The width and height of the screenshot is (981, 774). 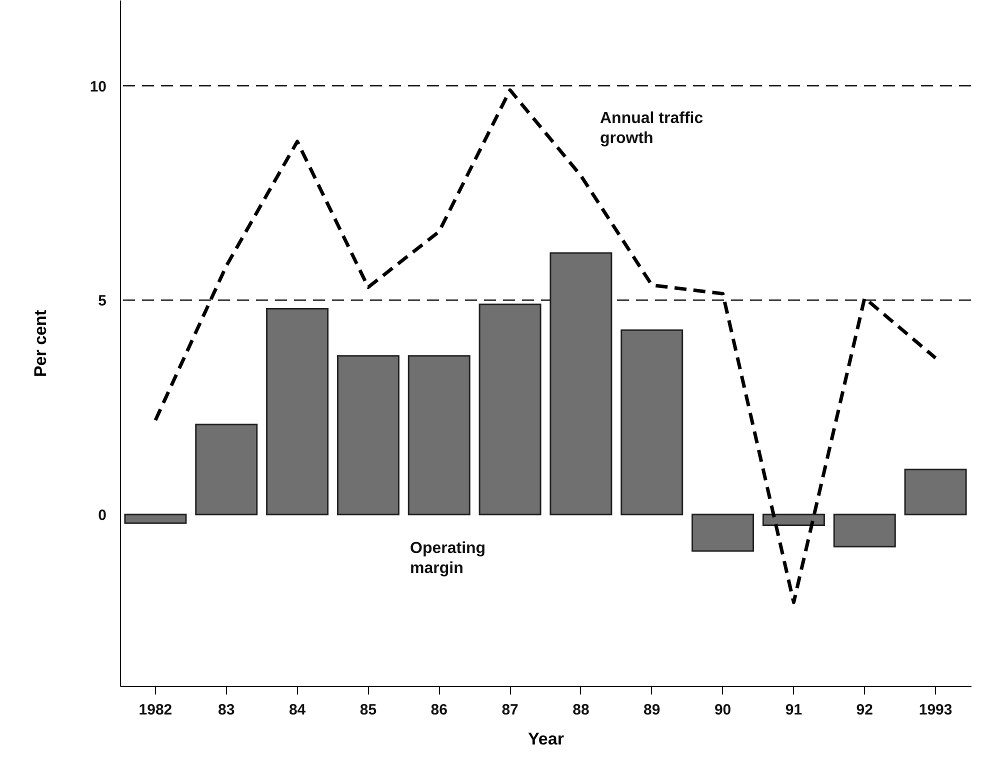 What do you see at coordinates (40, 344) in the screenshot?
I see `y-axis-title: Per cent` at bounding box center [40, 344].